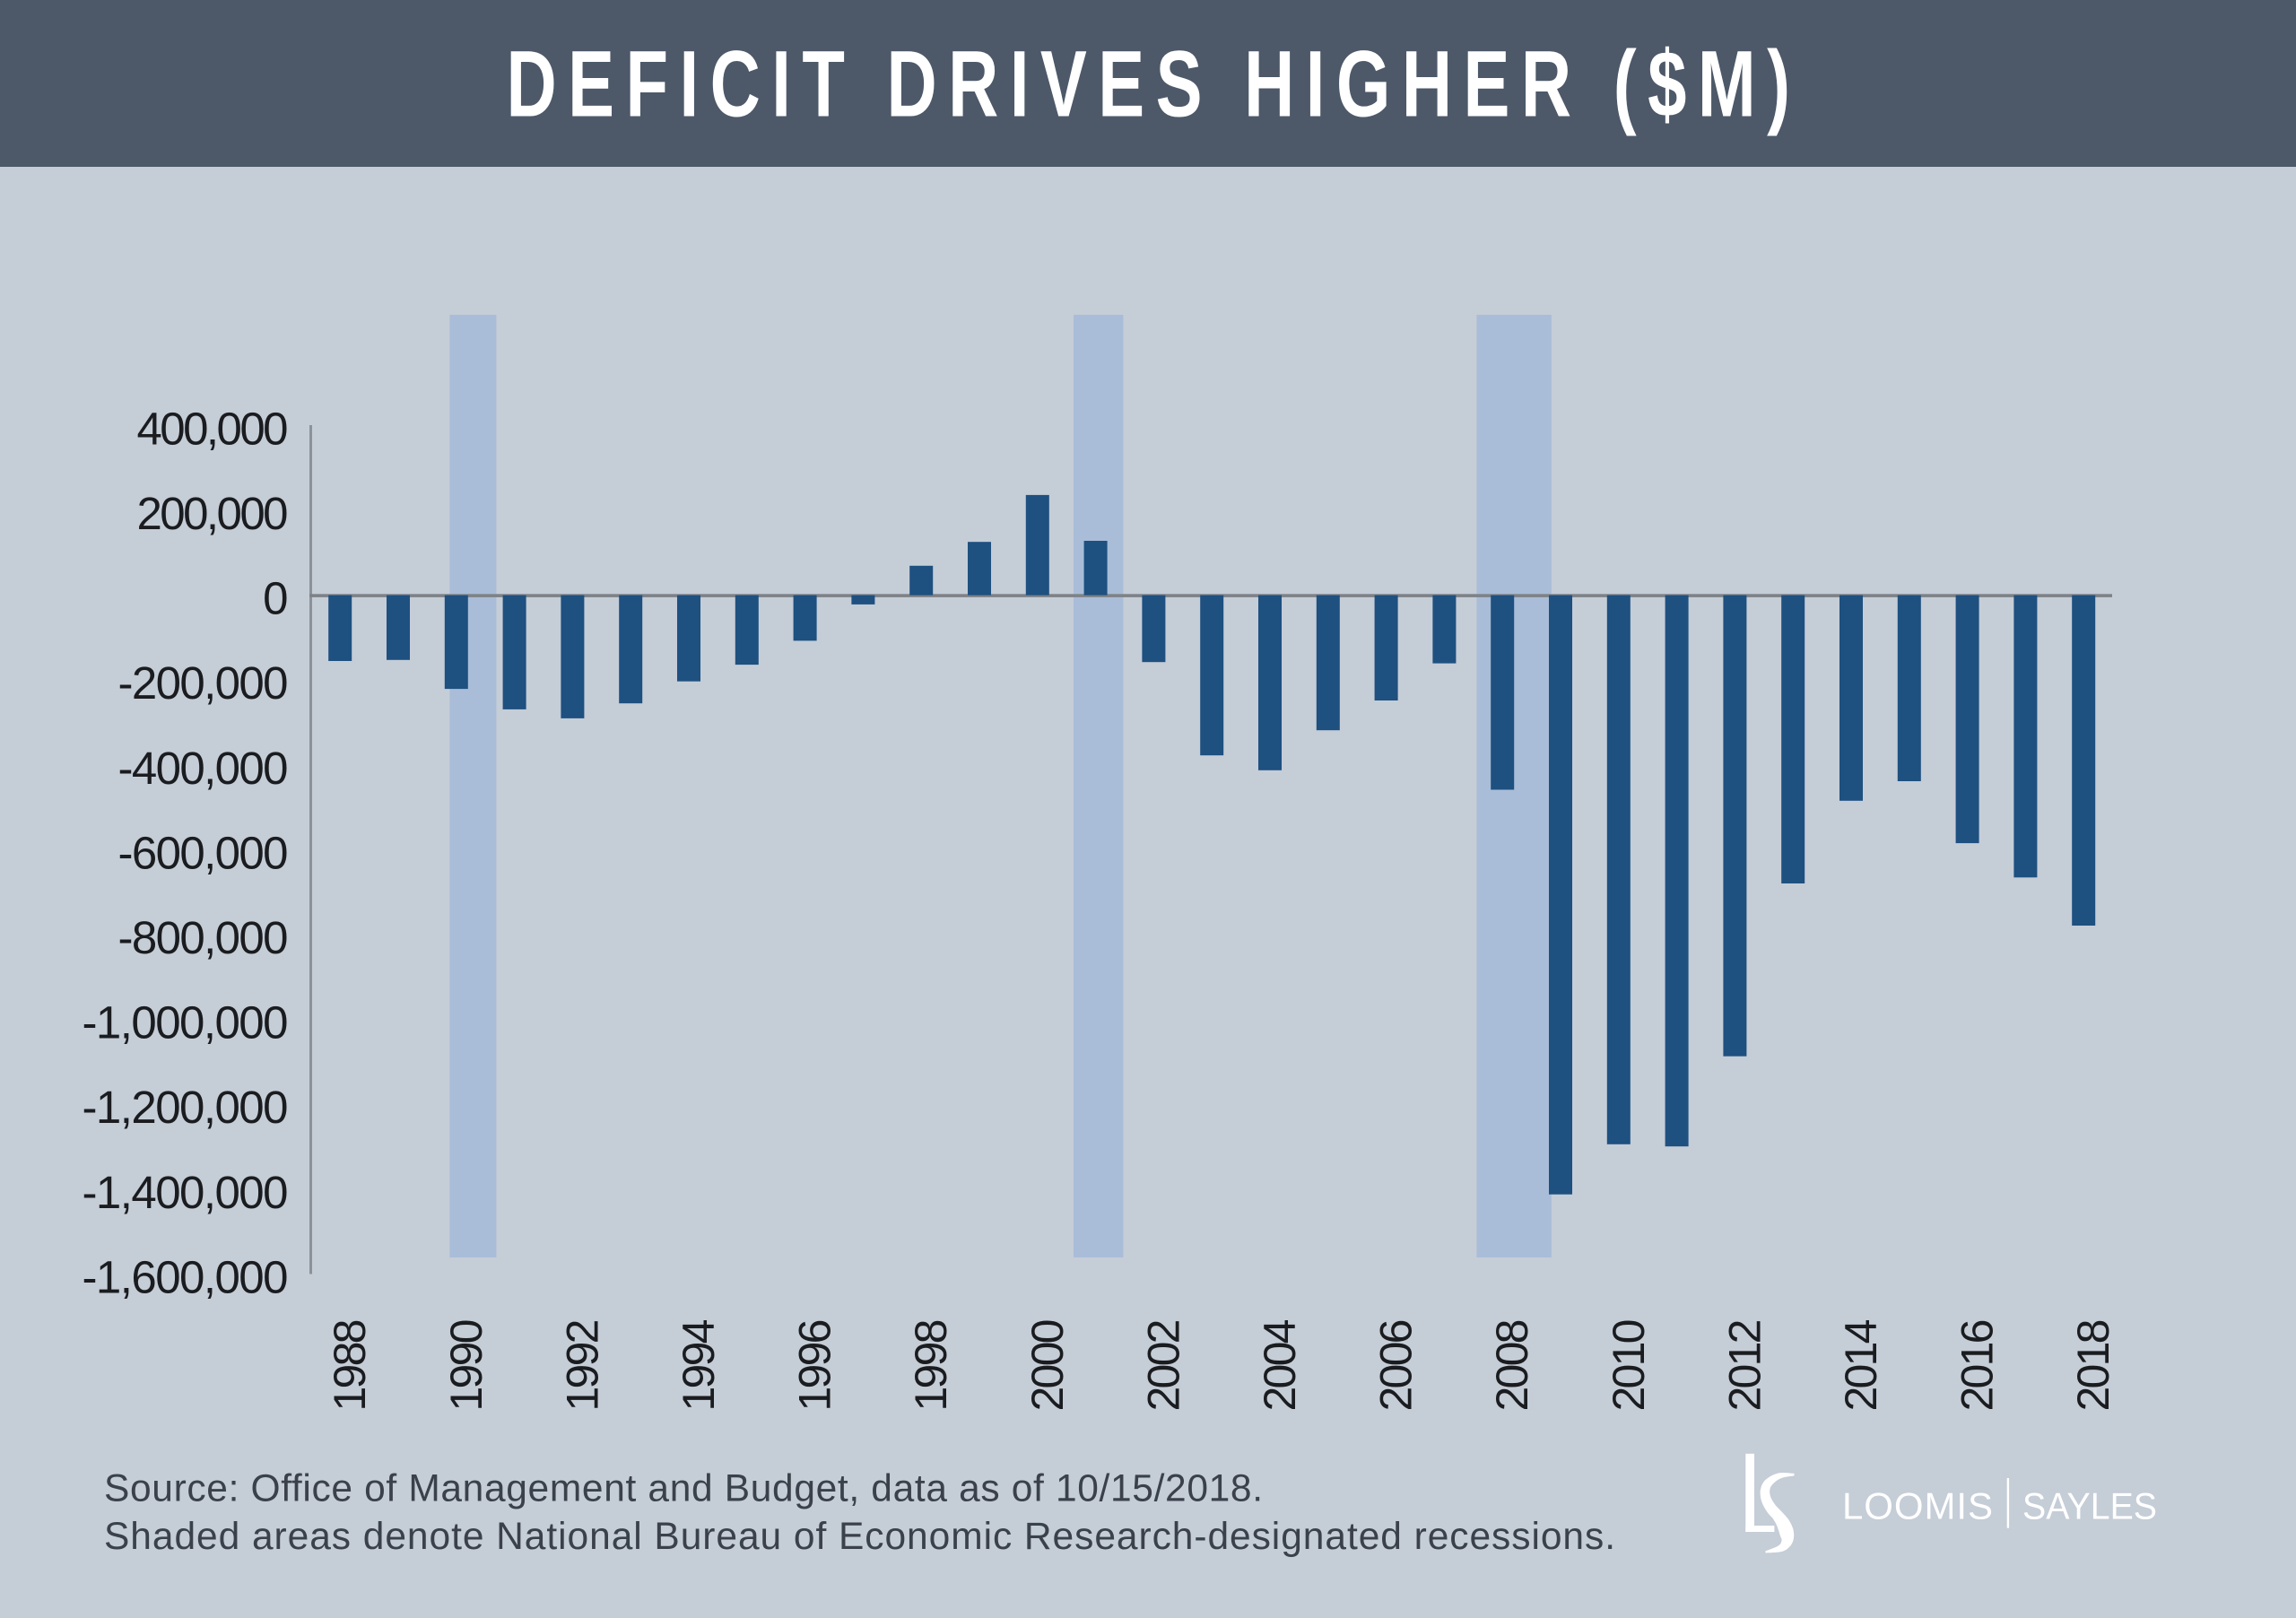 The image size is (2296, 1618). What do you see at coordinates (186, 1107) in the screenshot?
I see `svg-text: -1,200,000` at bounding box center [186, 1107].